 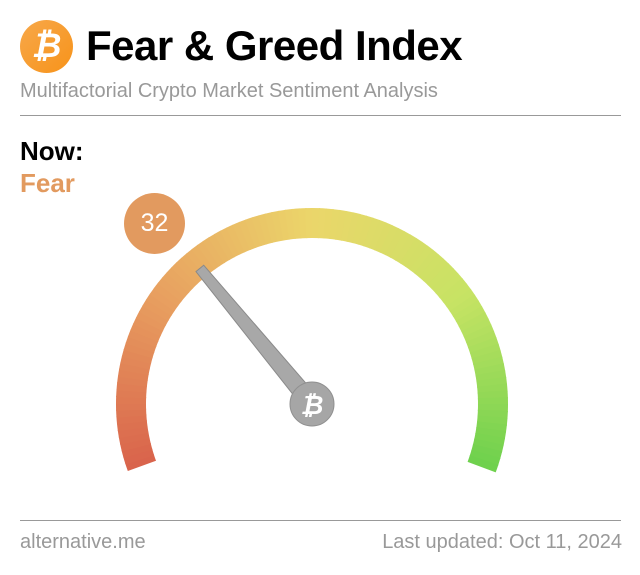 I want to click on divider, so click(x=320, y=115).